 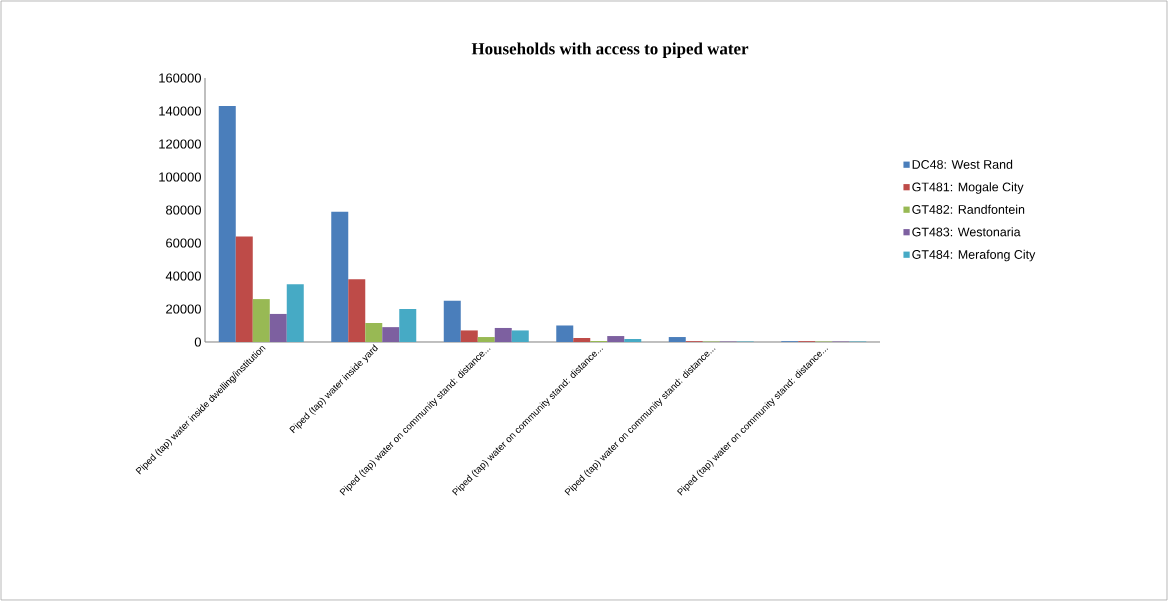 I want to click on y-tick-label: 60000, so click(x=183, y=243).